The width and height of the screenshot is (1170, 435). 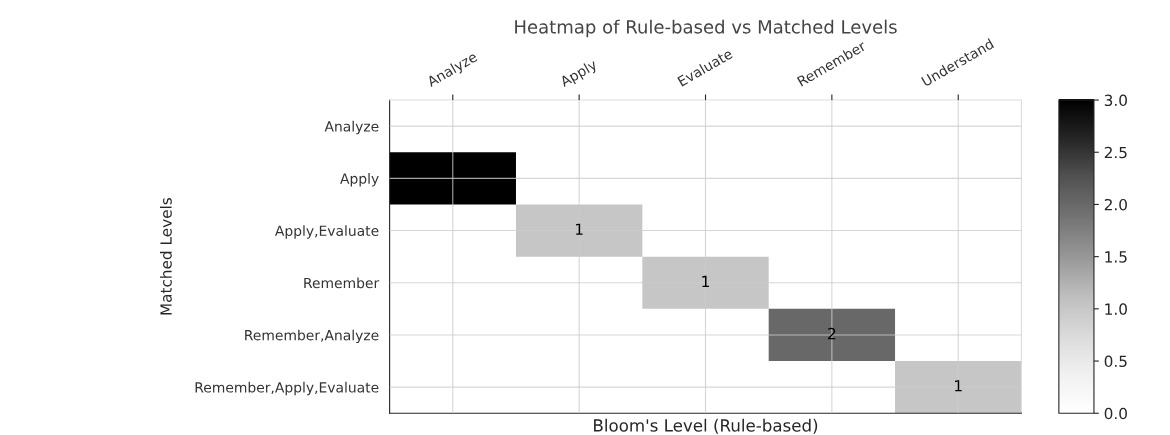 I want to click on y-tick-label: Remember,Analyze, so click(x=312, y=336).